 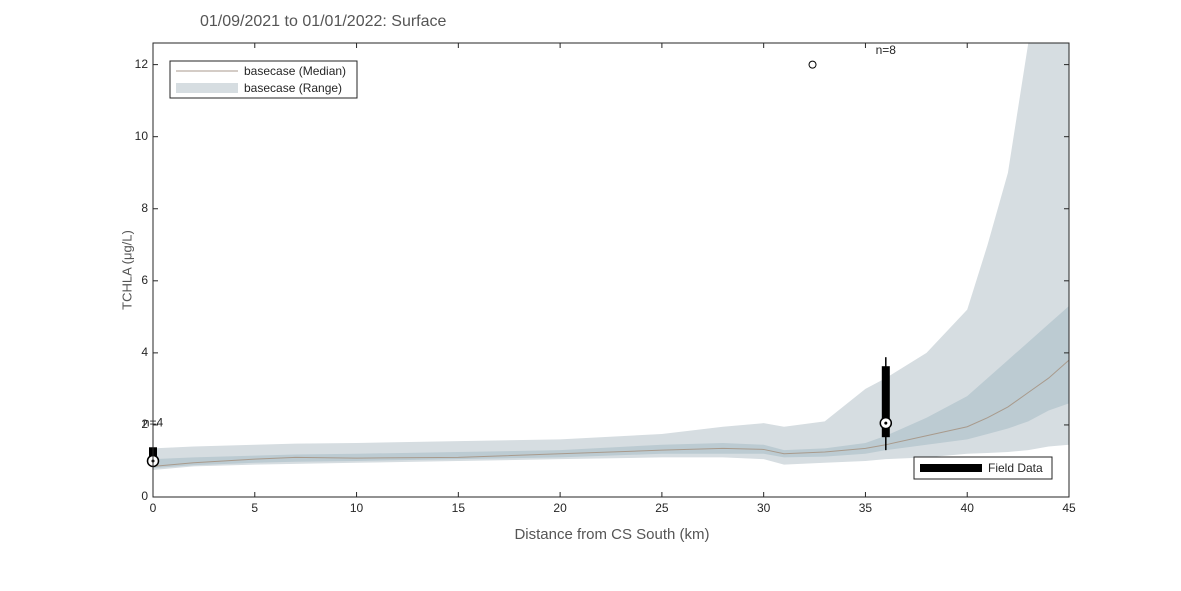 What do you see at coordinates (886, 423) in the screenshot?
I see `median-dot` at bounding box center [886, 423].